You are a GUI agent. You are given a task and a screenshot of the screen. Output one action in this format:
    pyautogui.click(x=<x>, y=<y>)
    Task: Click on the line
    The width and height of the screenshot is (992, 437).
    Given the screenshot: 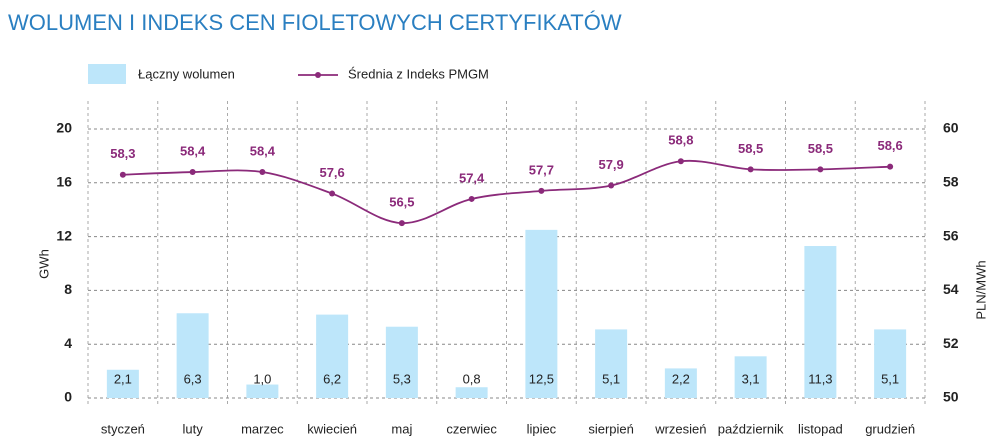 What is the action you would take?
    pyautogui.click(x=506, y=192)
    